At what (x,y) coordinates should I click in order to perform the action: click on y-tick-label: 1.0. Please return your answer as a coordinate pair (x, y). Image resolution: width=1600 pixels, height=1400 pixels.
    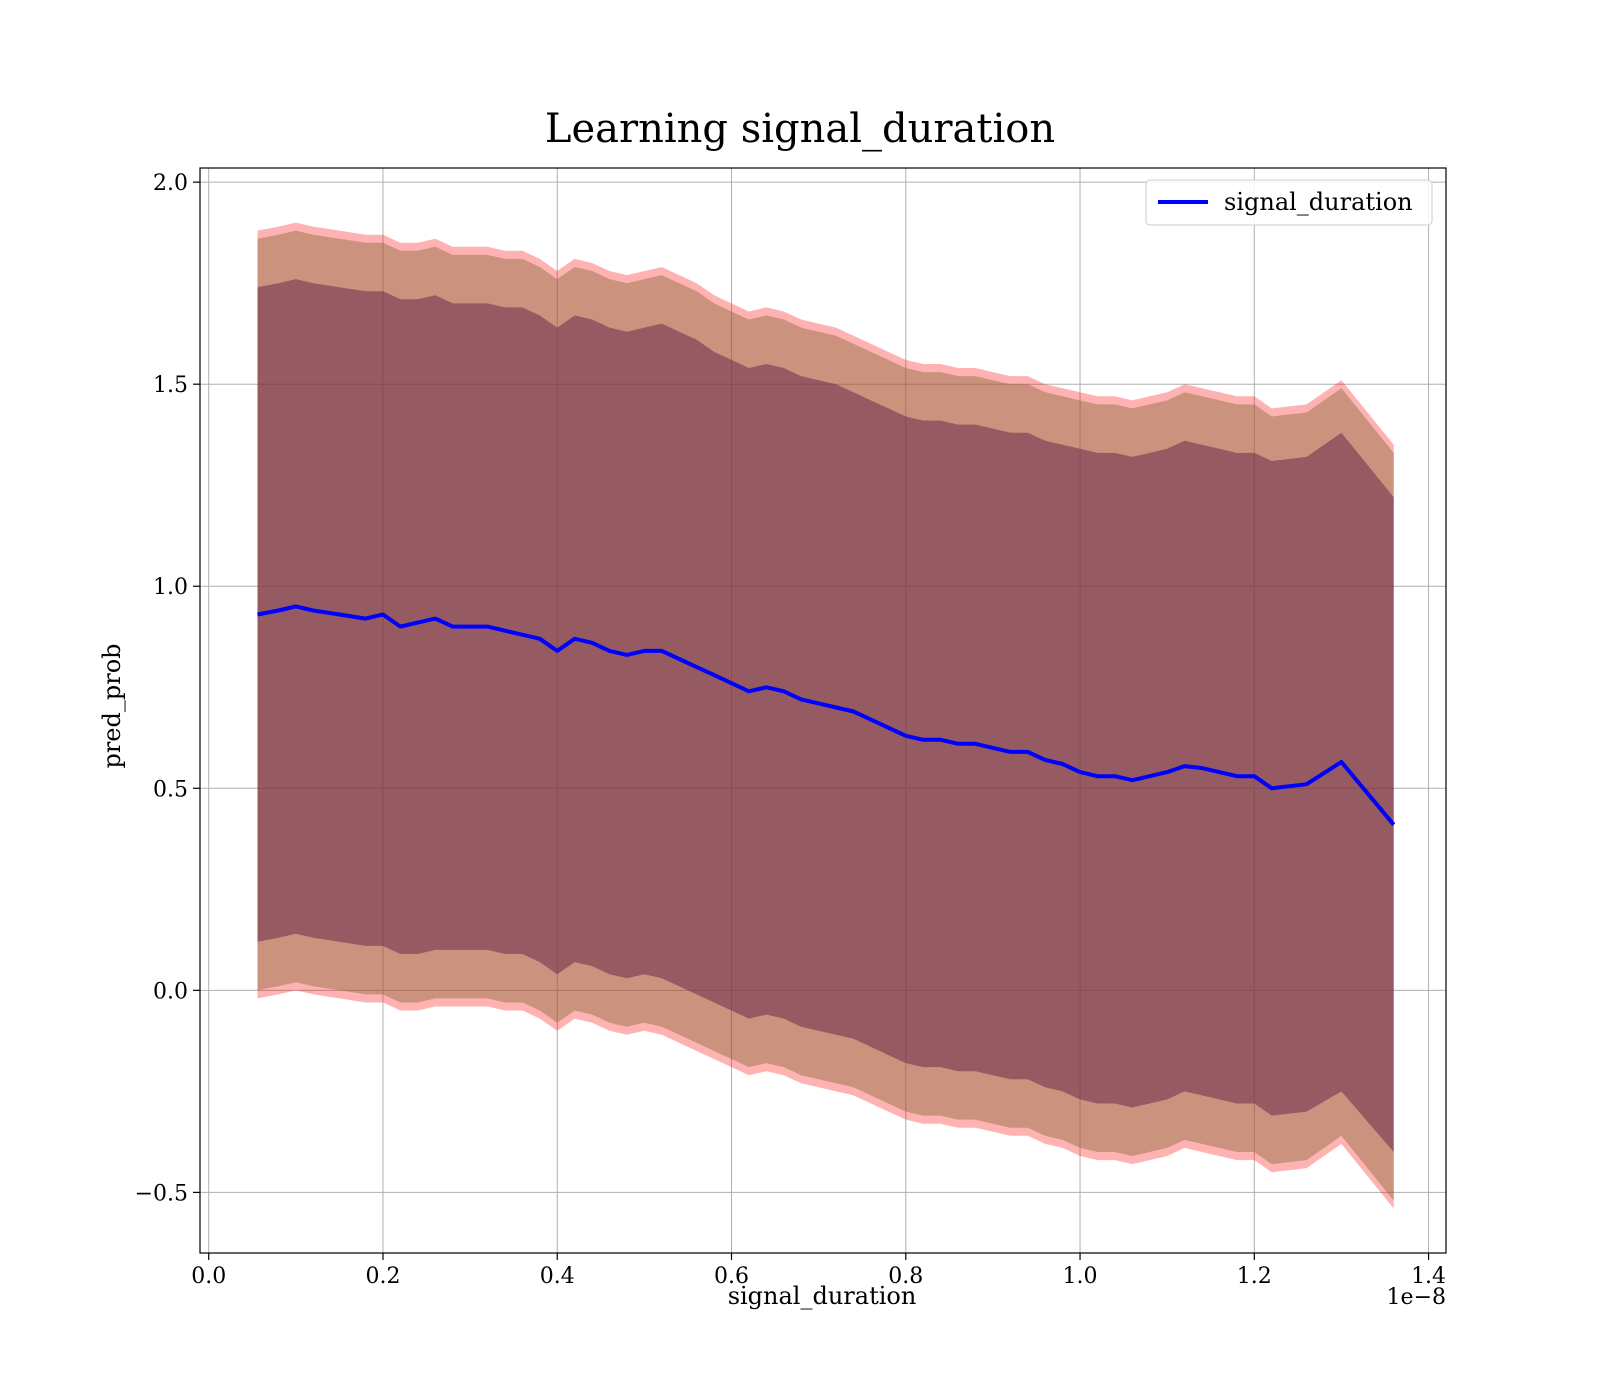
    Looking at the image, I should click on (170, 587).